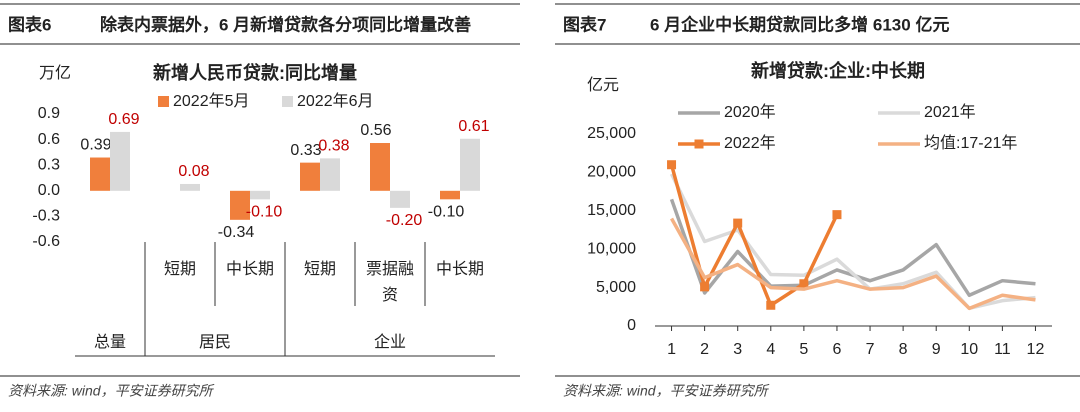  I want to click on x-tick-label: 票据融资, so click(390, 282).